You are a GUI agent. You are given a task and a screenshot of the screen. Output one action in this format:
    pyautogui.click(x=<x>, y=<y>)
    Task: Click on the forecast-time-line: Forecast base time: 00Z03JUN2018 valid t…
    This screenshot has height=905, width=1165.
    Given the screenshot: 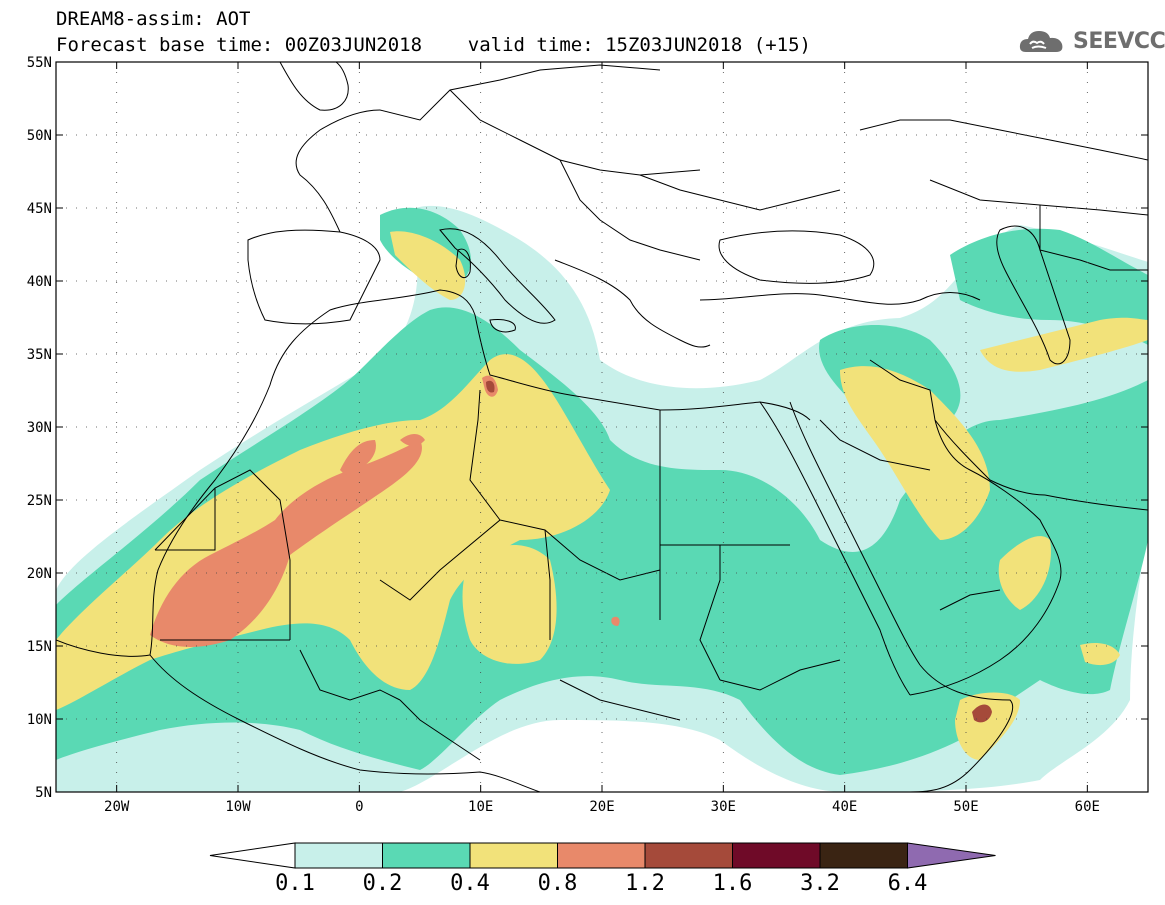 What is the action you would take?
    pyautogui.click(x=433, y=45)
    